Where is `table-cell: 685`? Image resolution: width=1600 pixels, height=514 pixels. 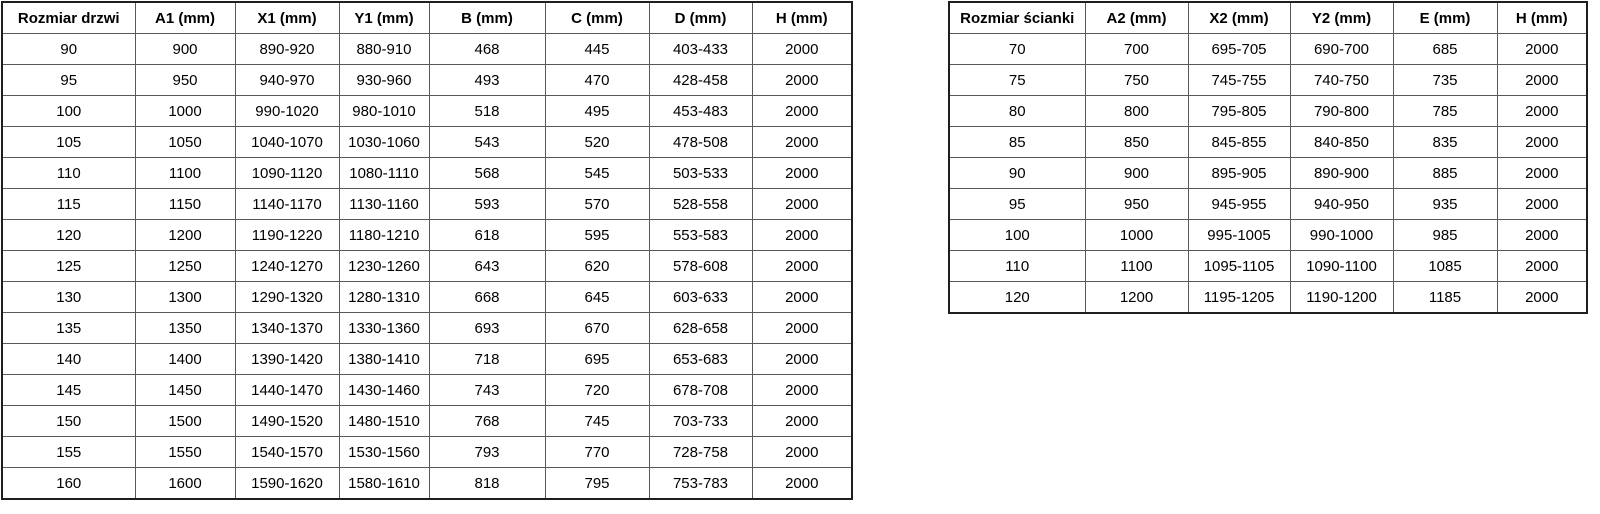 table-cell: 685 is located at coordinates (1445, 49).